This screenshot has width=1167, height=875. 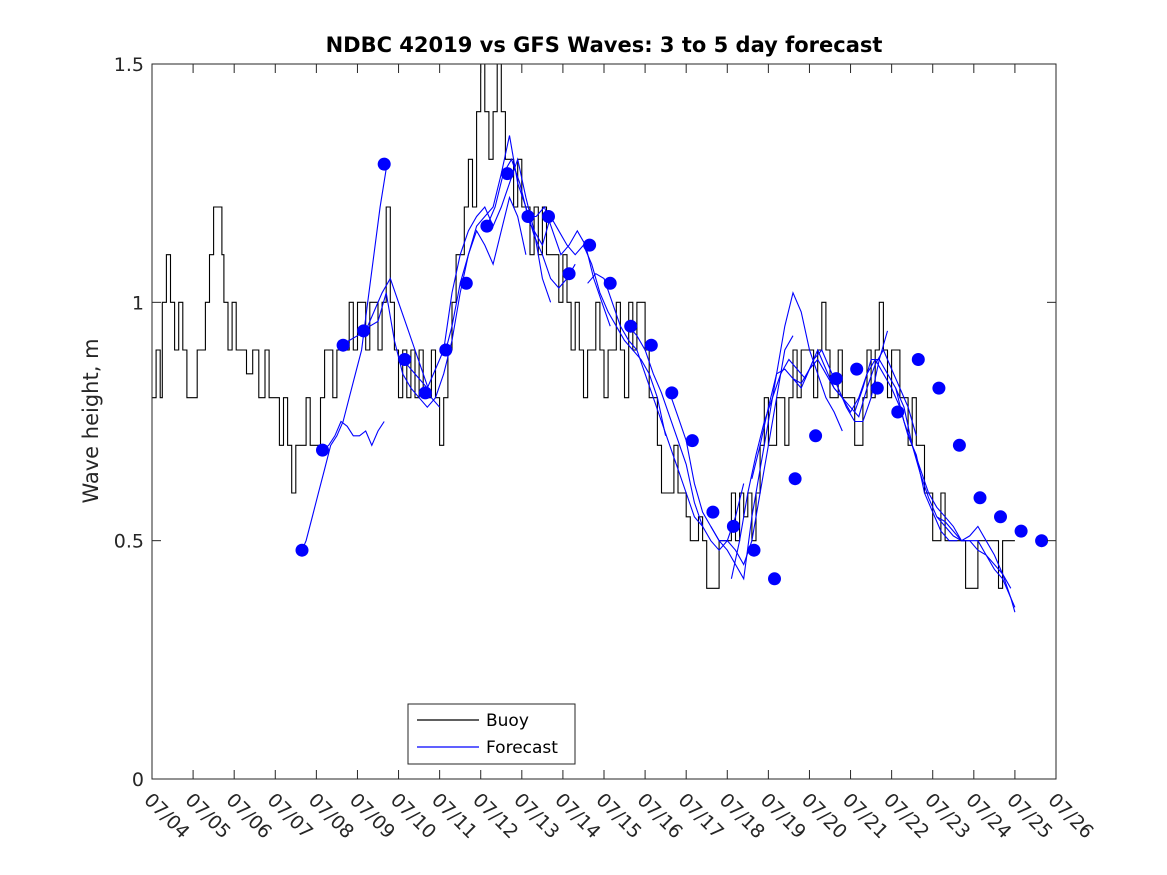 What do you see at coordinates (91, 420) in the screenshot?
I see `y-axis-label: Wave height, m` at bounding box center [91, 420].